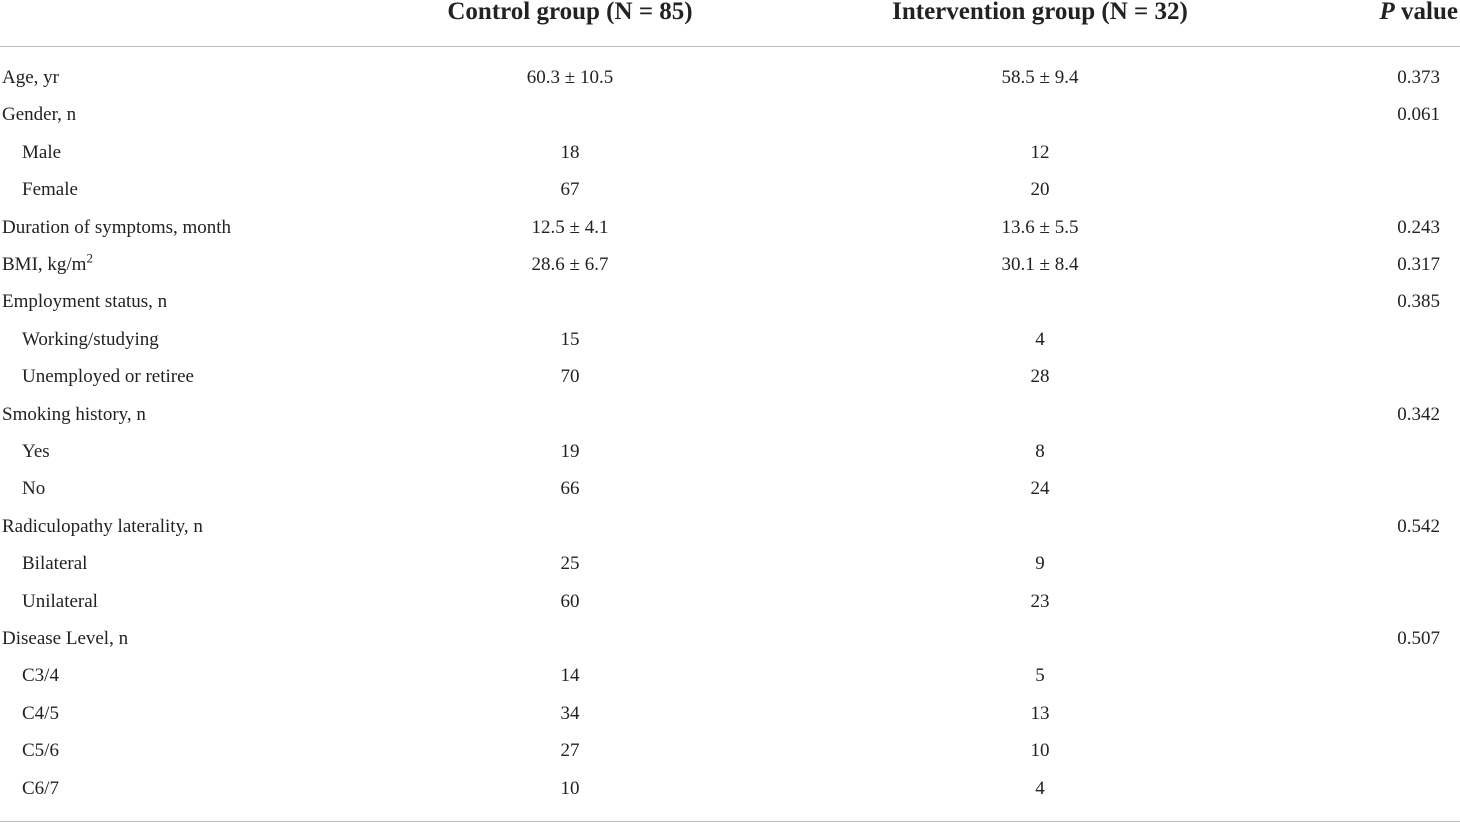 The width and height of the screenshot is (1460, 823). What do you see at coordinates (570, 12) in the screenshot?
I see `header-control: Control group (N = 85)` at bounding box center [570, 12].